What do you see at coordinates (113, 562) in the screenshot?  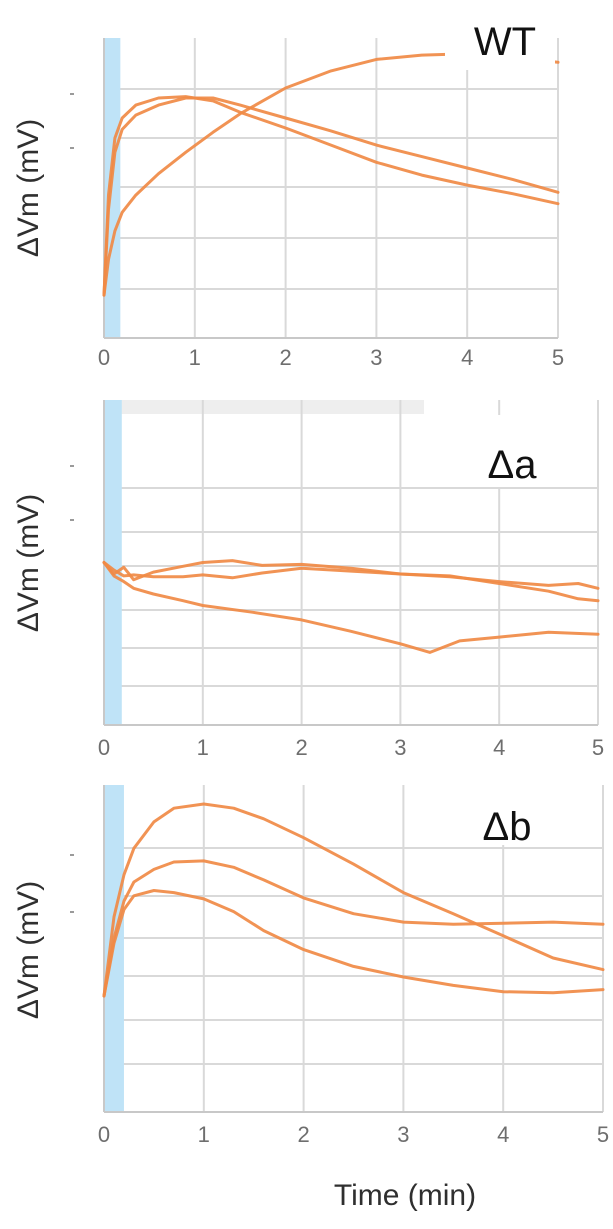 I see `stimulus-window` at bounding box center [113, 562].